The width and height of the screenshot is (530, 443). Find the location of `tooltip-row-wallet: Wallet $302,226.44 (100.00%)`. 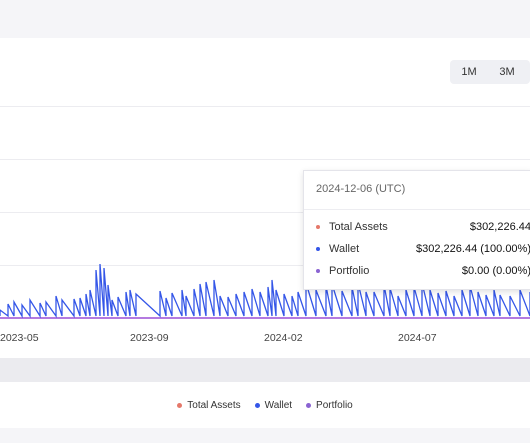

tooltip-row-wallet: Wallet $302,226.44 (100.00%) is located at coordinates (423, 249).